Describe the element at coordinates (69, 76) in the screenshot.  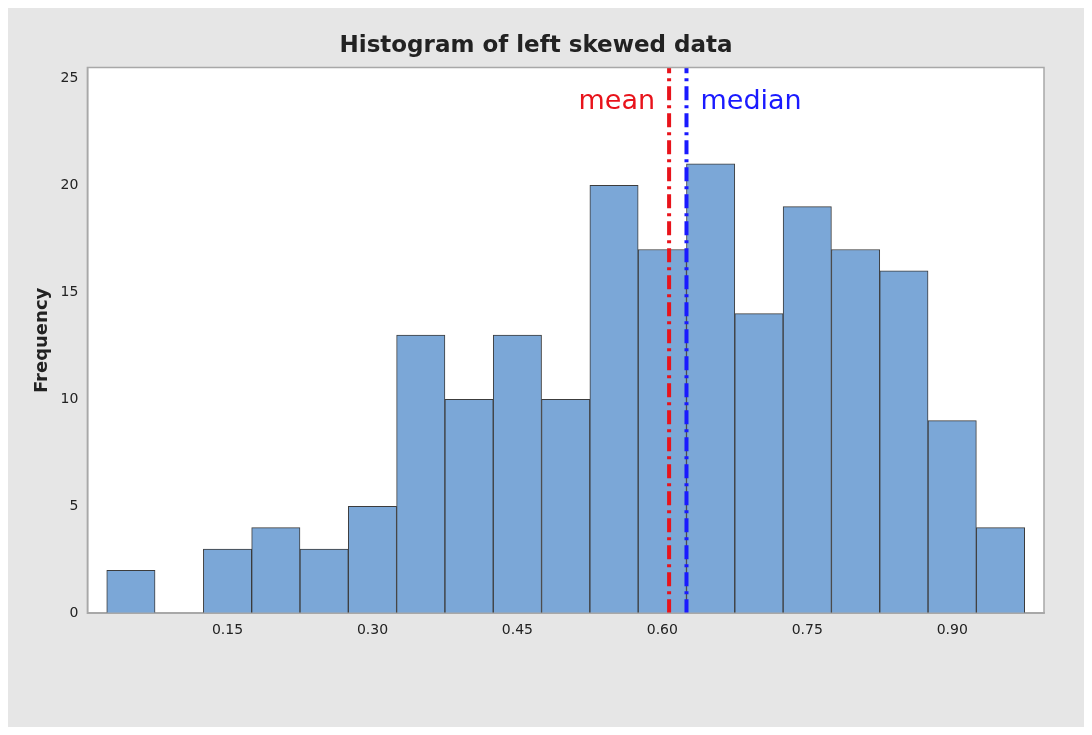
I see `y-tick-label: 25` at that location.